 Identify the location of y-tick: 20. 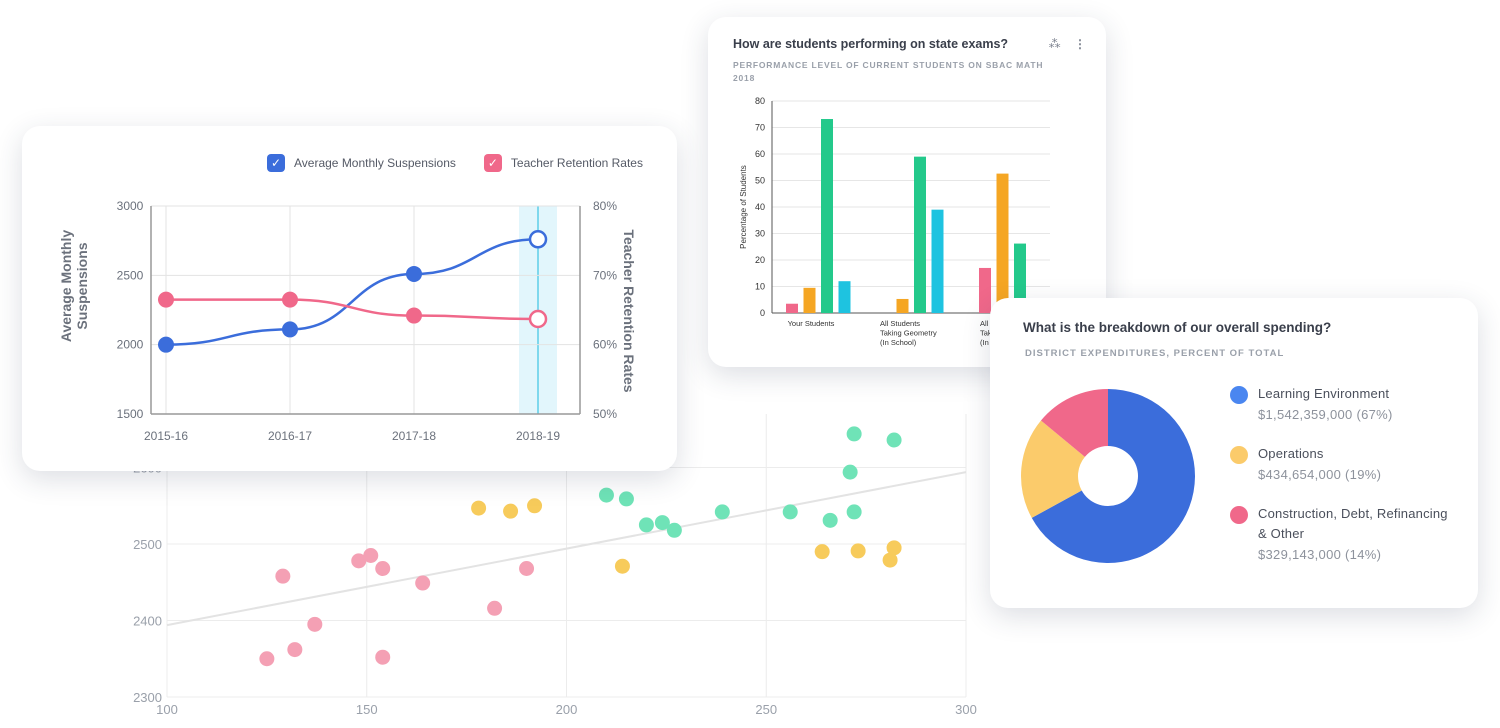
(760, 260).